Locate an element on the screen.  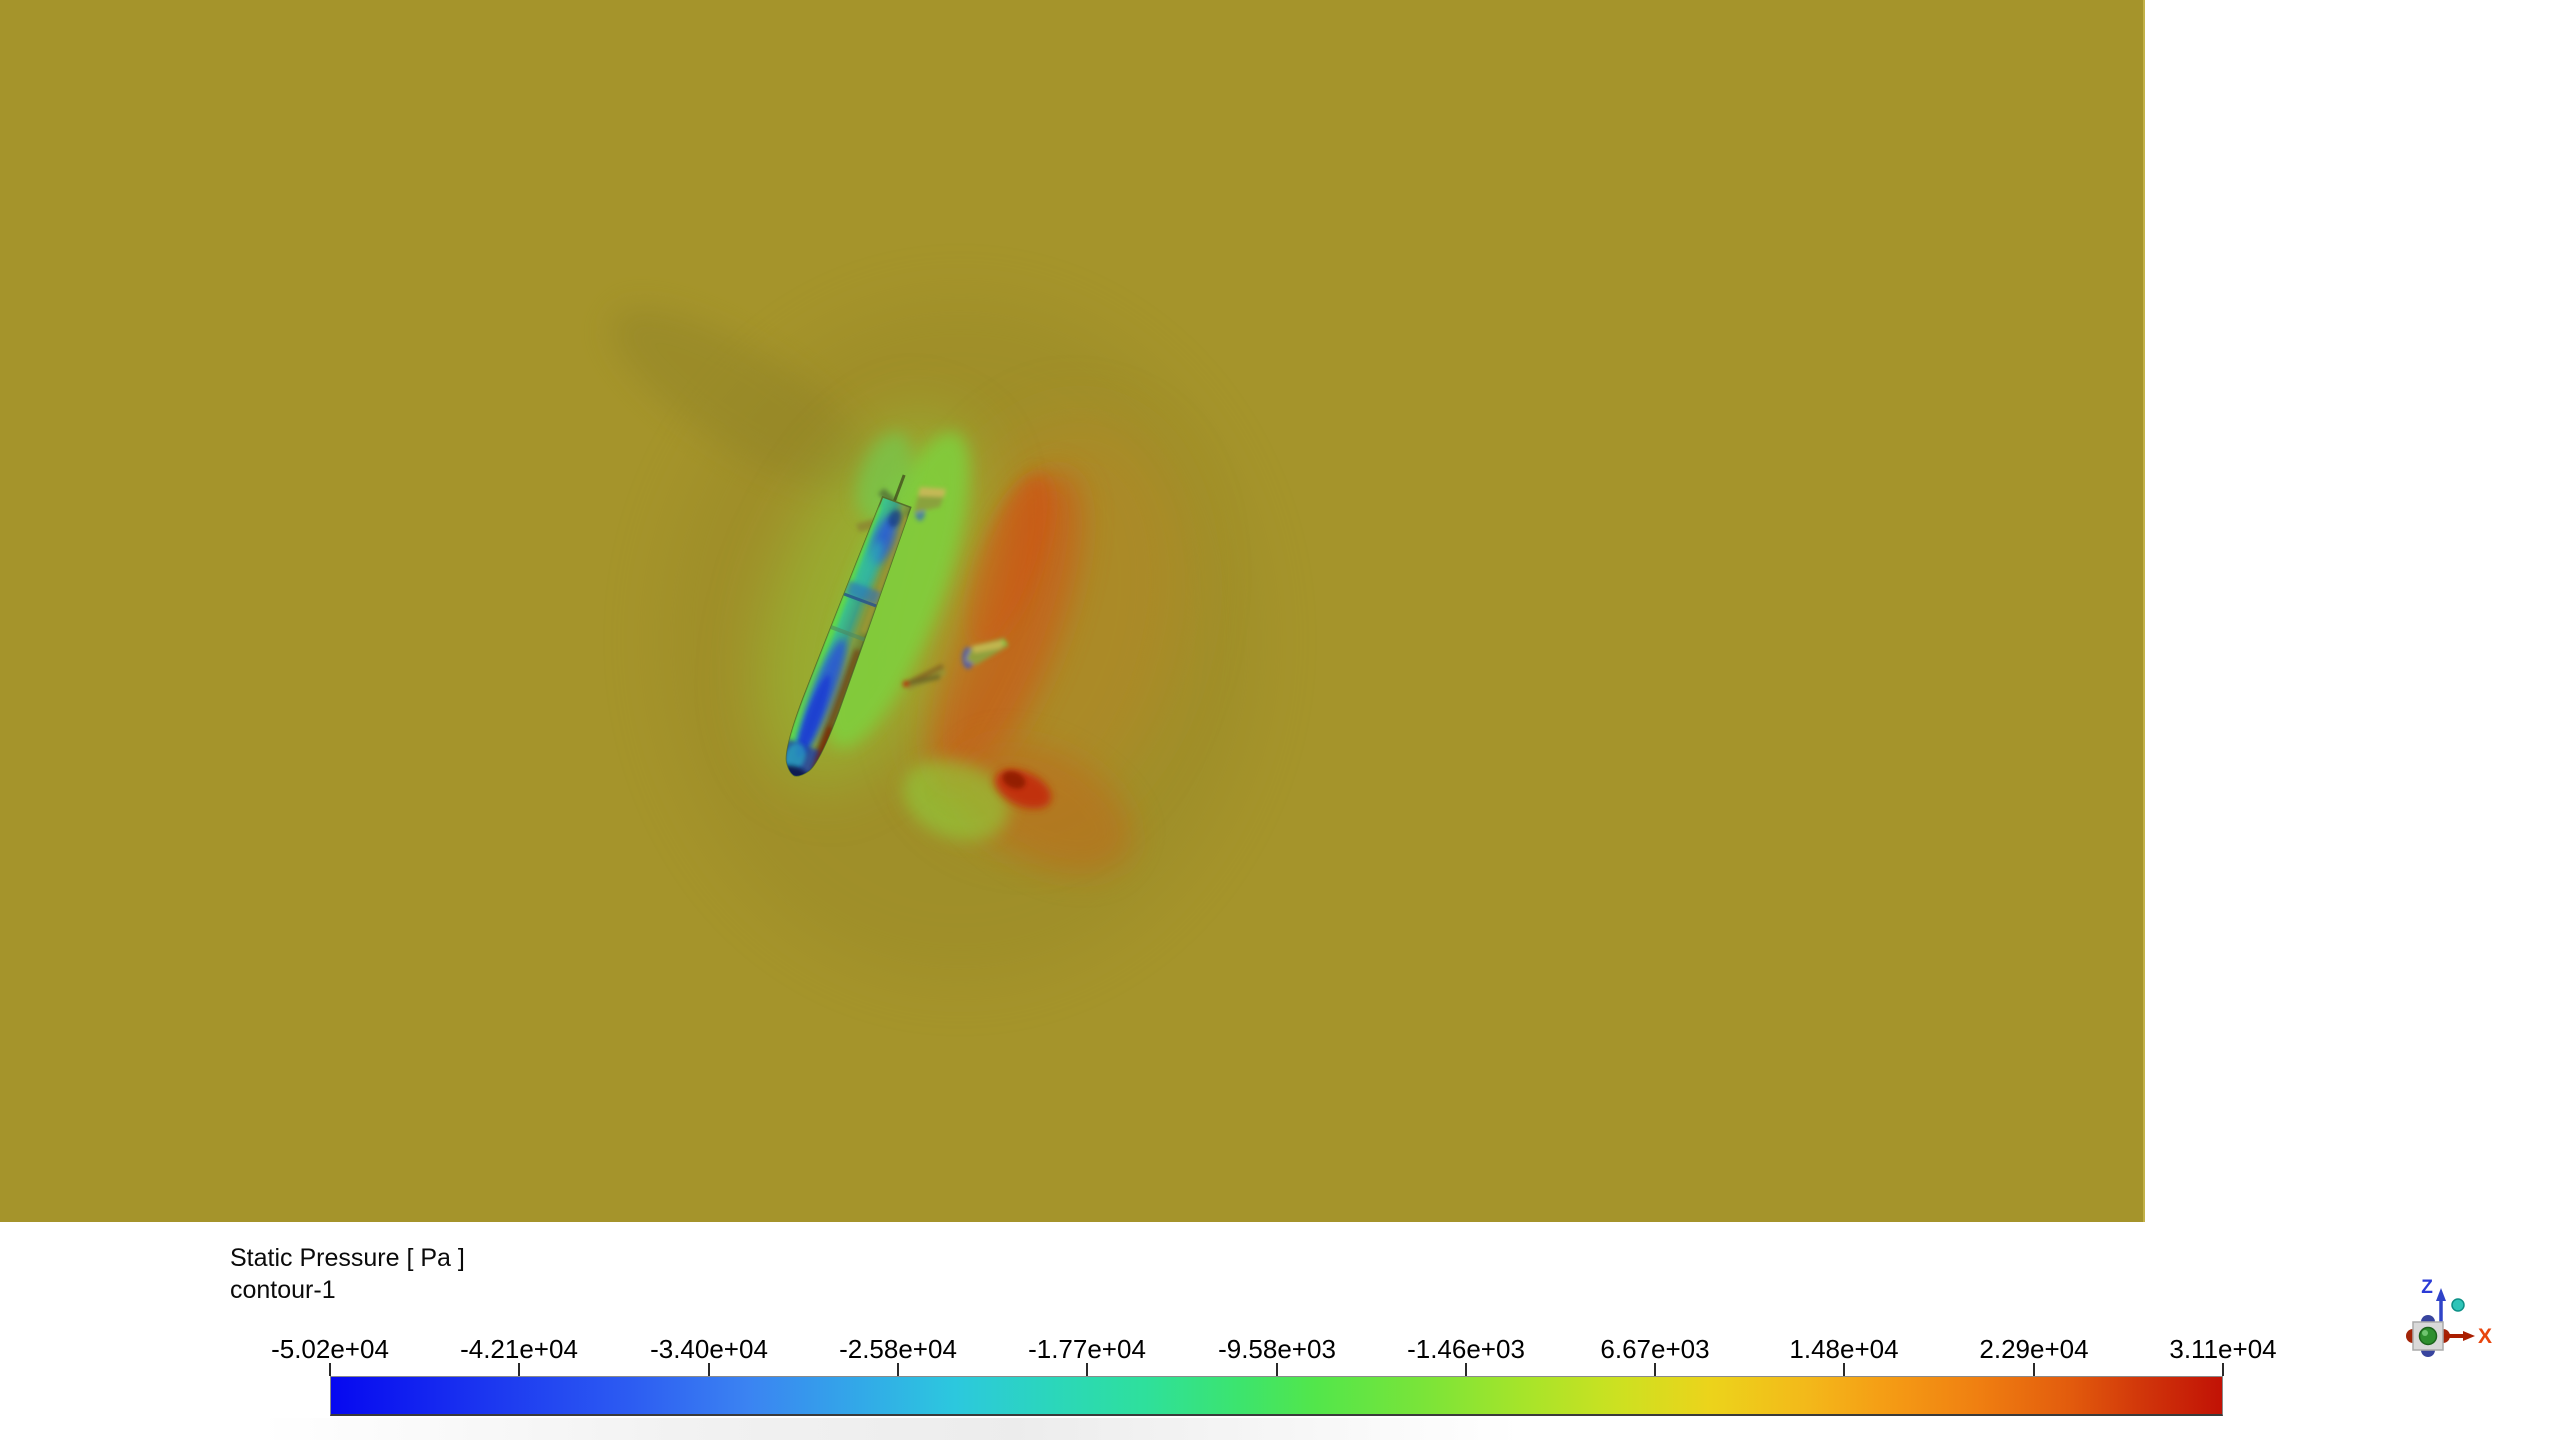
origin-ball is located at coordinates (2428, 1336).